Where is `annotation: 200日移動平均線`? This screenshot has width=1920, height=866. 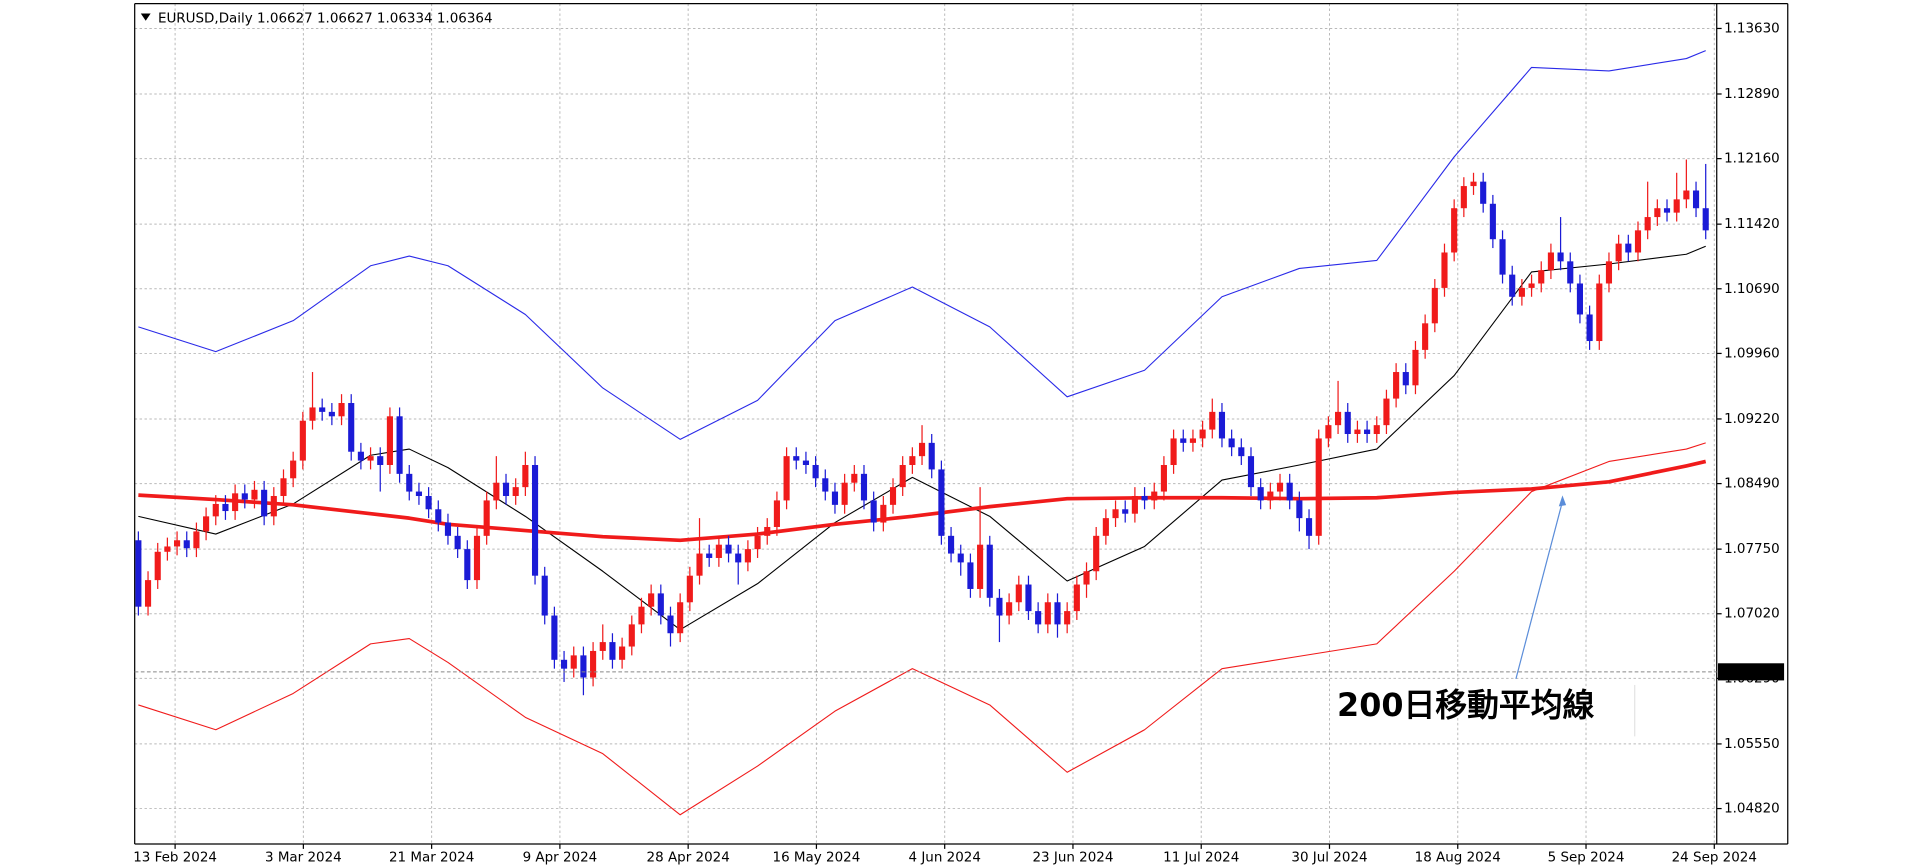
annotation: 200日移動平均線 is located at coordinates (1465, 705).